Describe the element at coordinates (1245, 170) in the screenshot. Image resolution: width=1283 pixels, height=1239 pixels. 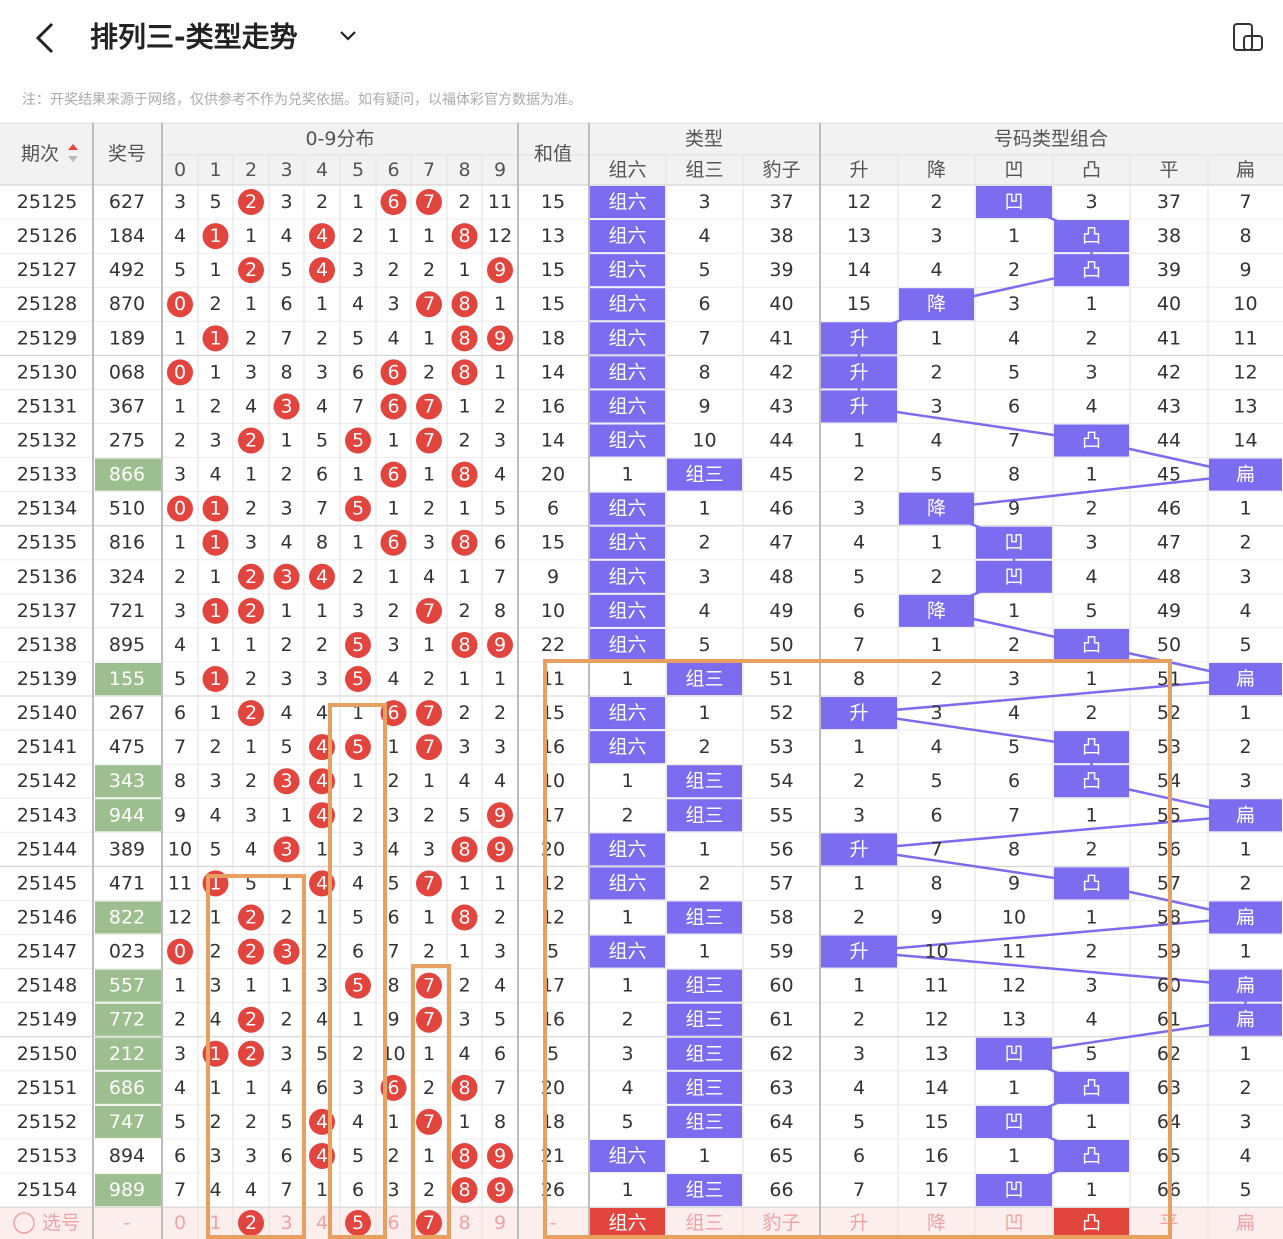
I see `combo-header: 扁` at that location.